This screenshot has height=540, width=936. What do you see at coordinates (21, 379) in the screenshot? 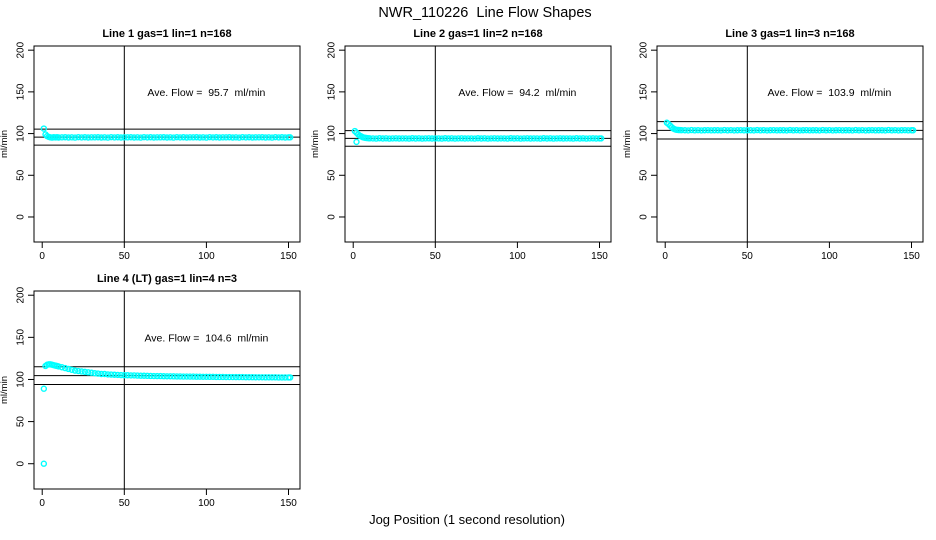
I see `y-tick-label: 100` at bounding box center [21, 379].